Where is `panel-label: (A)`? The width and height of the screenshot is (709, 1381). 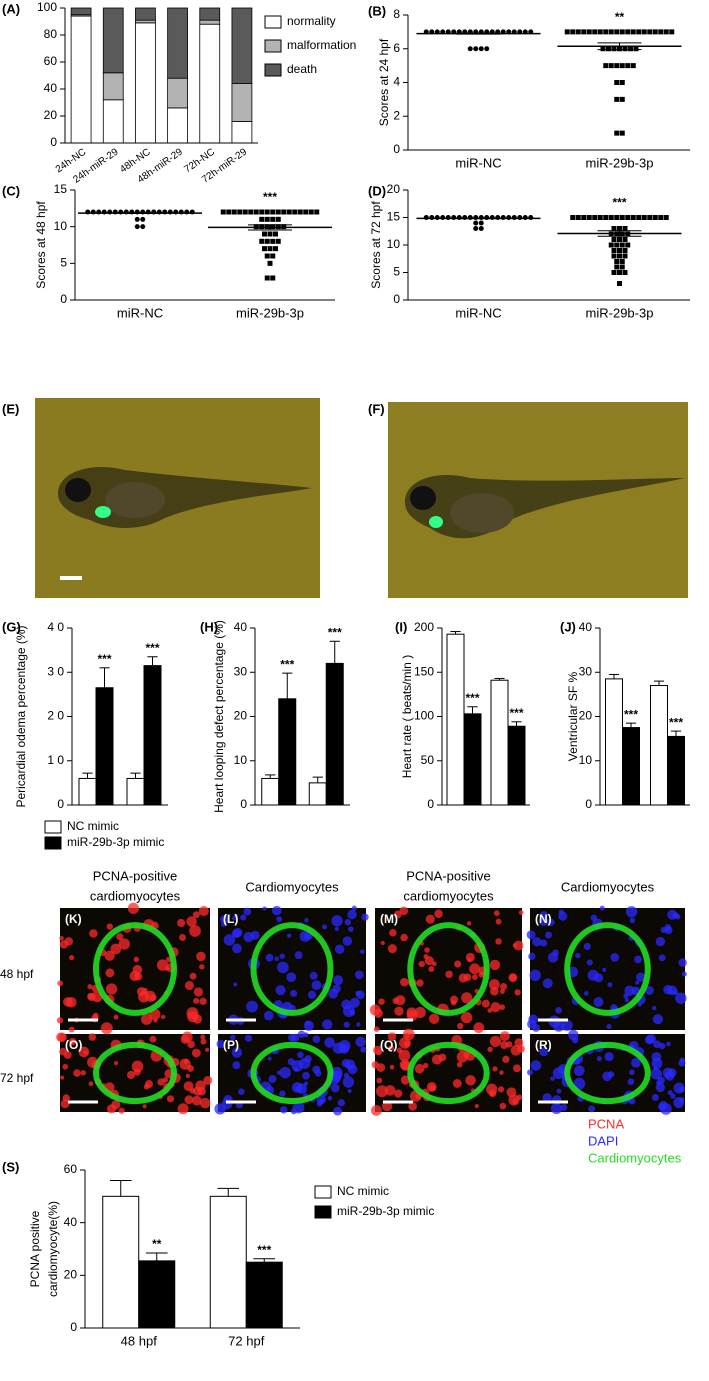
panel-label: (A) is located at coordinates (11, 8).